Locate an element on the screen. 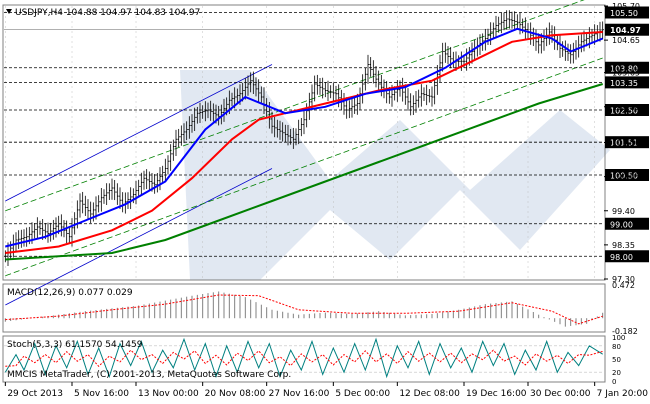 Image resolution: width=650 pixels, height=404 pixels. price-tick-label: 104.65 is located at coordinates (626, 40).